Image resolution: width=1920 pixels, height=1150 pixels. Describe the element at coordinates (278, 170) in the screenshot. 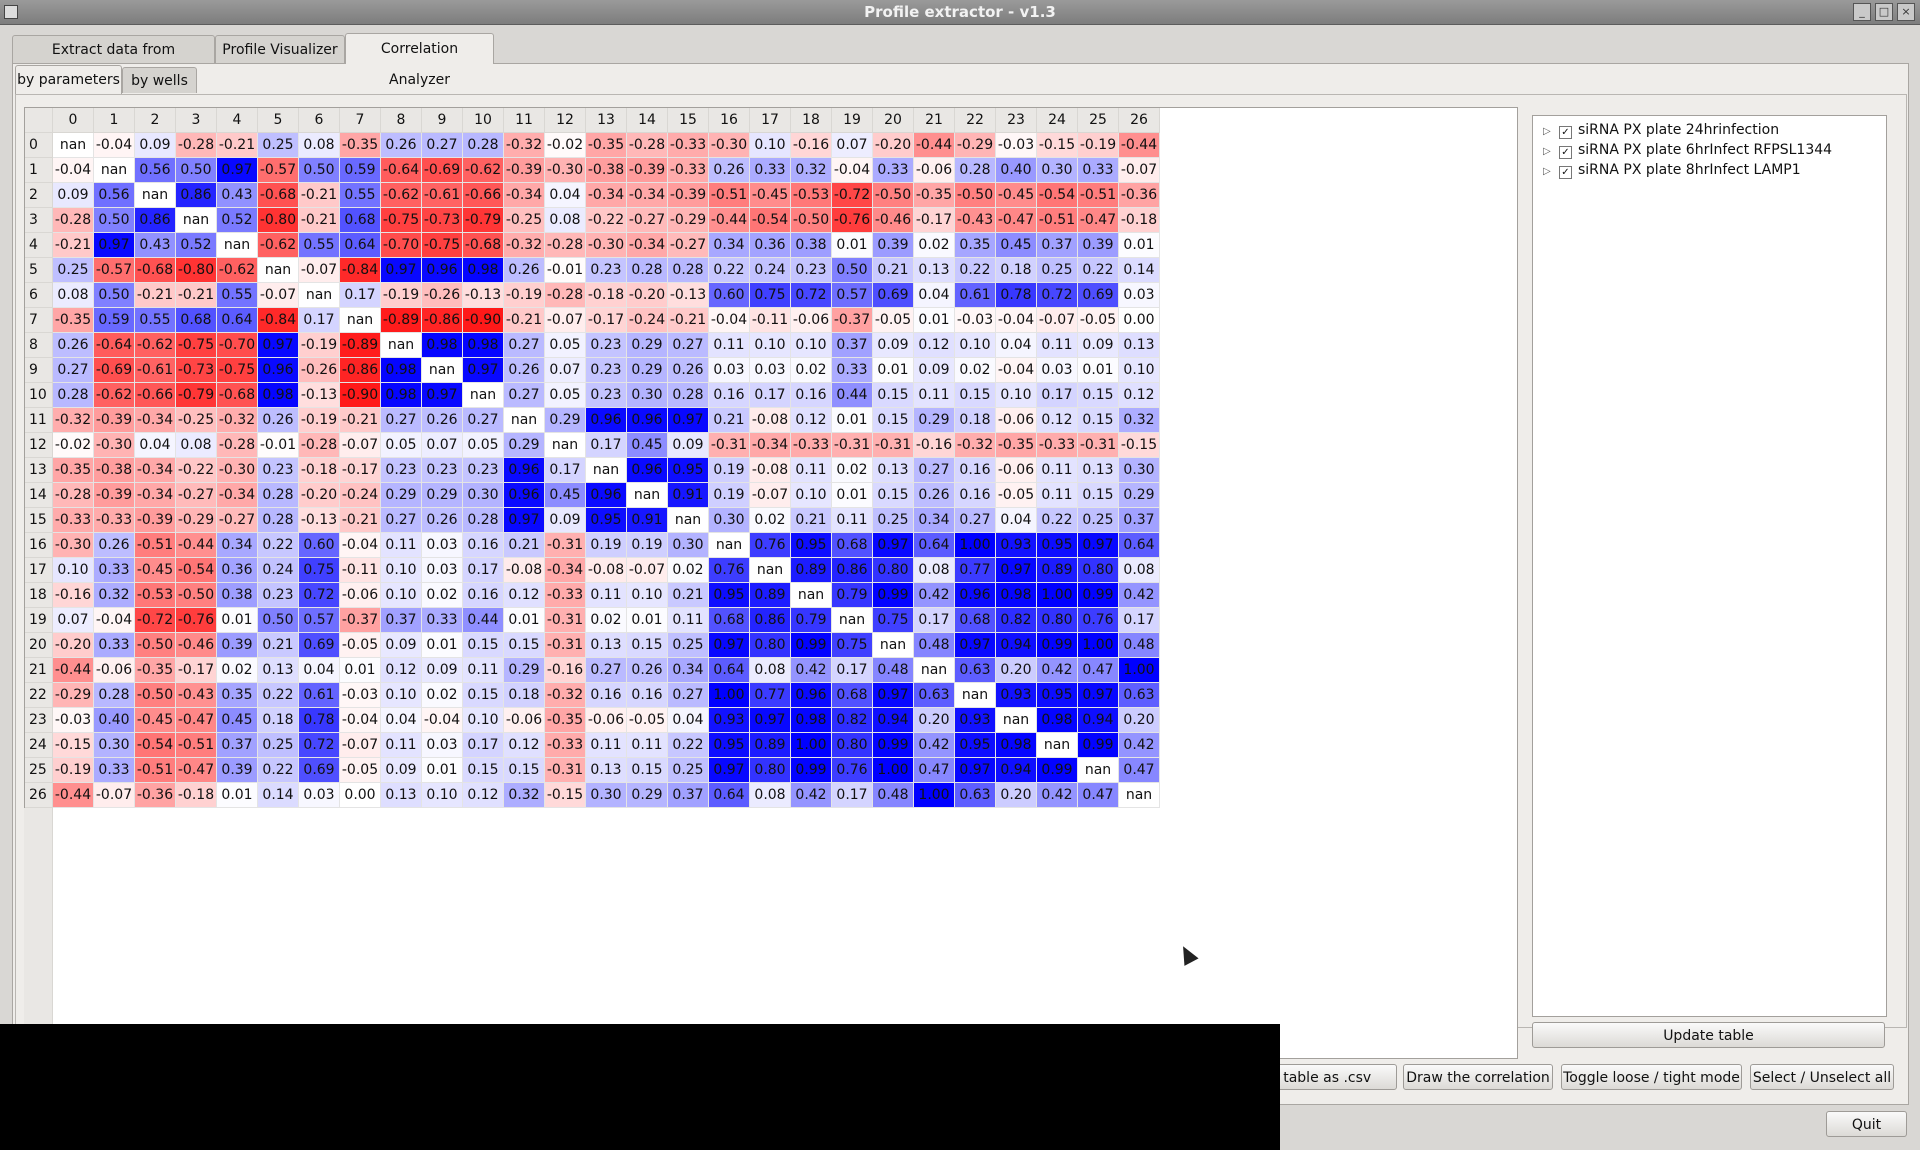

I see `table-cell: -0.57` at that location.